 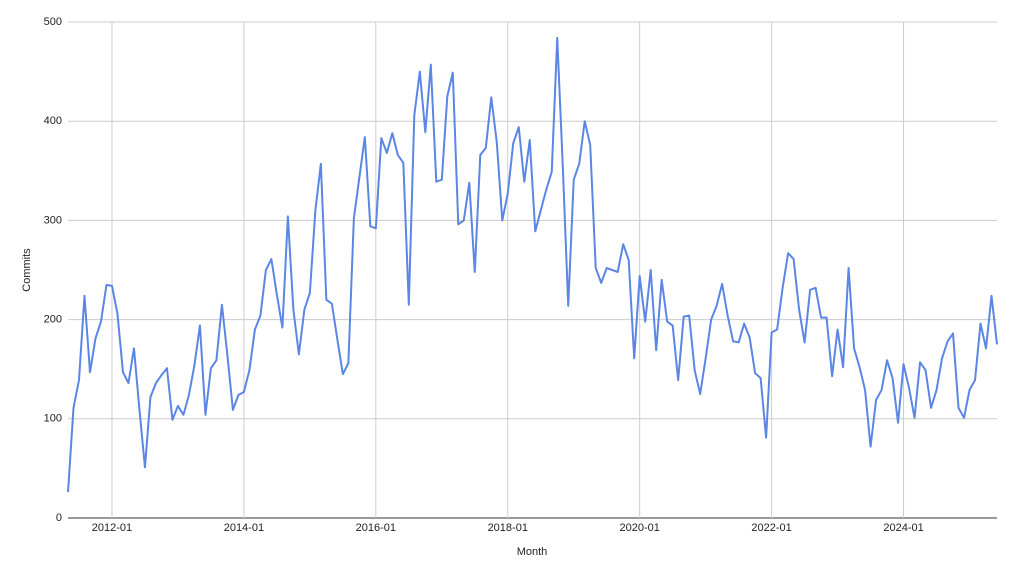 I want to click on y-tick-label: 200, so click(x=53, y=320).